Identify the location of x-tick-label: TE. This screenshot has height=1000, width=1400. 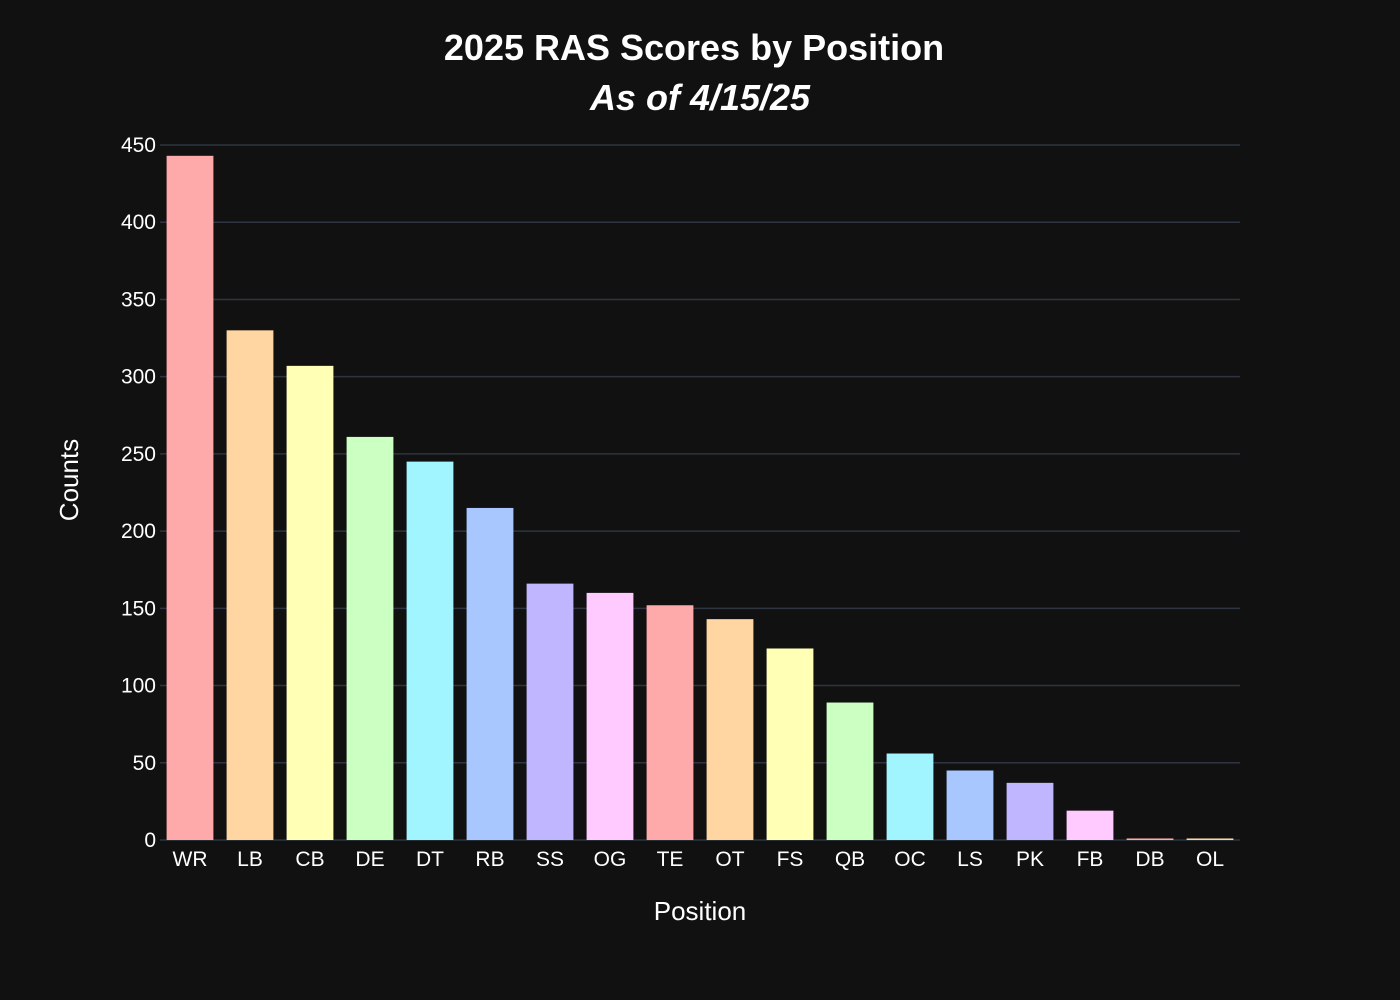
(670, 859).